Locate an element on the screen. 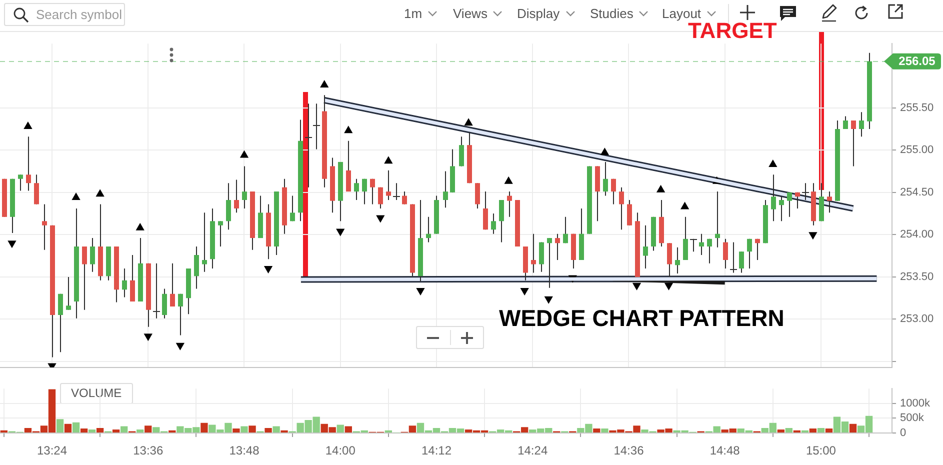 This screenshot has height=465, width=943. y-tick-label: 254.00 is located at coordinates (917, 234).